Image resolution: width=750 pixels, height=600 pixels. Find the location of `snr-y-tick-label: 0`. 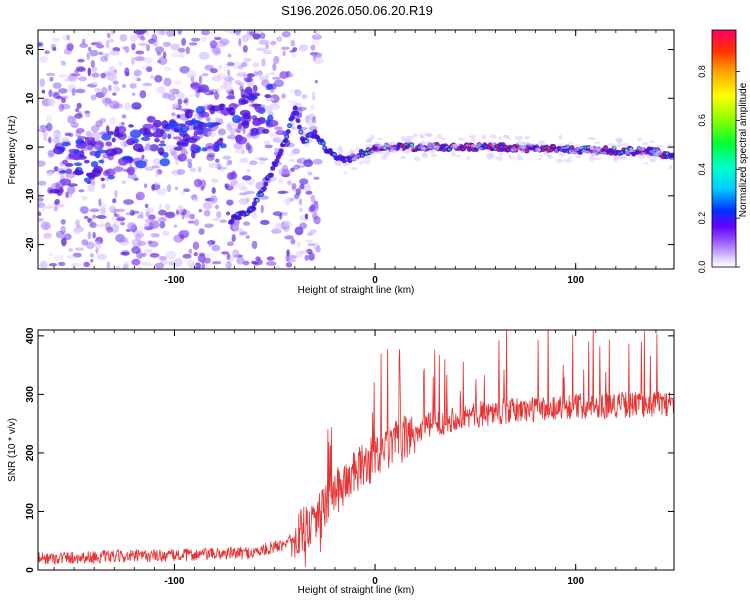

snr-y-tick-label: 0 is located at coordinates (30, 570).